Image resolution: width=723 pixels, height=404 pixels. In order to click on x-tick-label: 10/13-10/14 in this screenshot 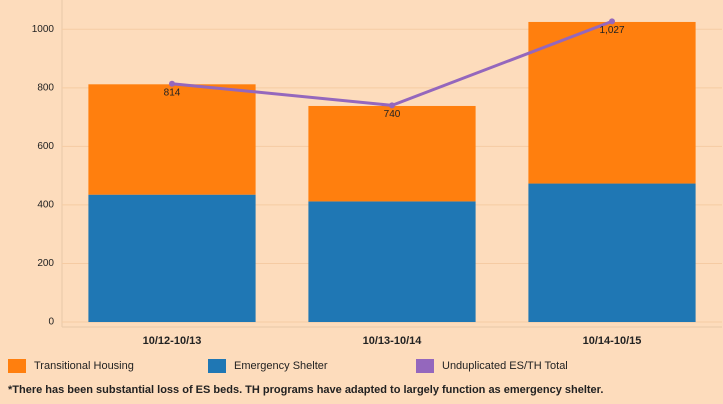, I will do `click(393, 341)`.